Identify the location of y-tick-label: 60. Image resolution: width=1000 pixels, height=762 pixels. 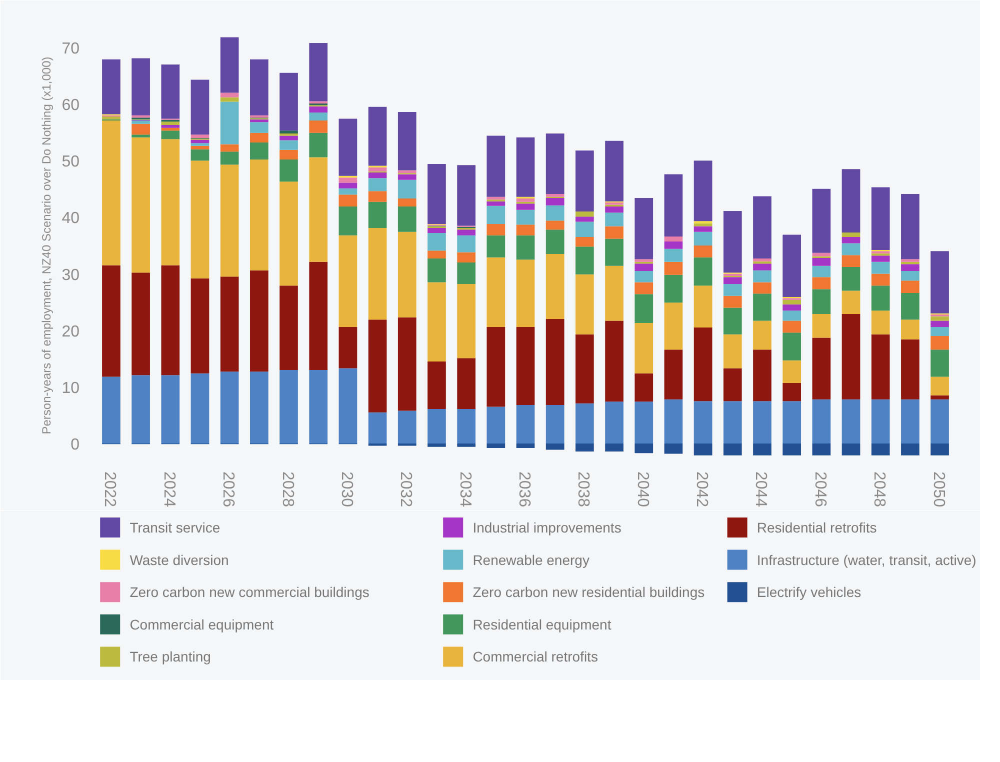
(71, 105).